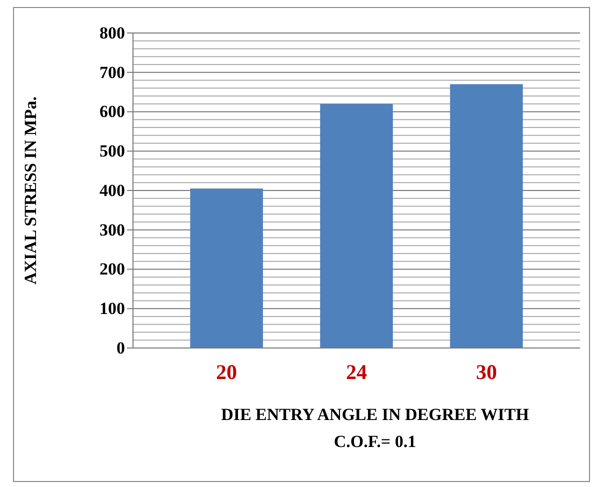  What do you see at coordinates (112, 72) in the screenshot?
I see `y-tick-label: 700` at bounding box center [112, 72].